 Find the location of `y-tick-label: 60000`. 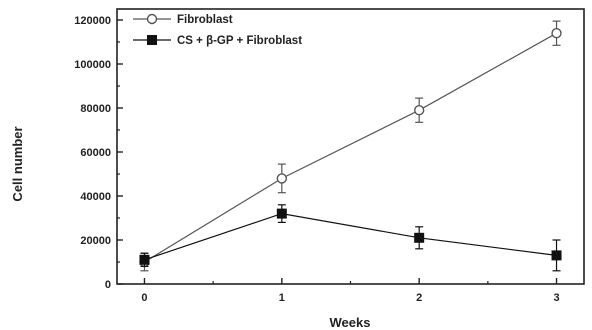

y-tick-label: 60000 is located at coordinates (95, 153).